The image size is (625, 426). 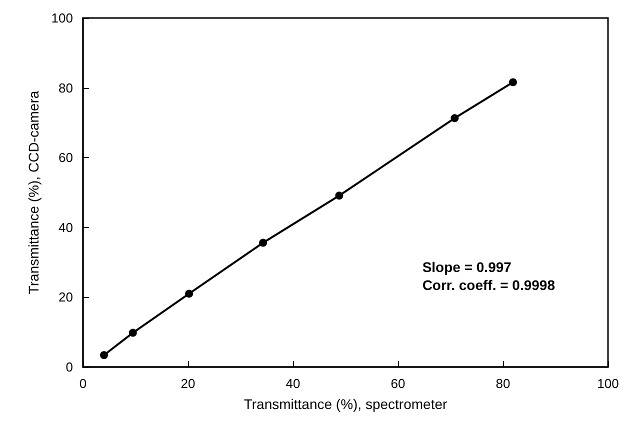 What do you see at coordinates (33, 192) in the screenshot?
I see `y-axis-title: Transmittance (%), CCD-camera` at bounding box center [33, 192].